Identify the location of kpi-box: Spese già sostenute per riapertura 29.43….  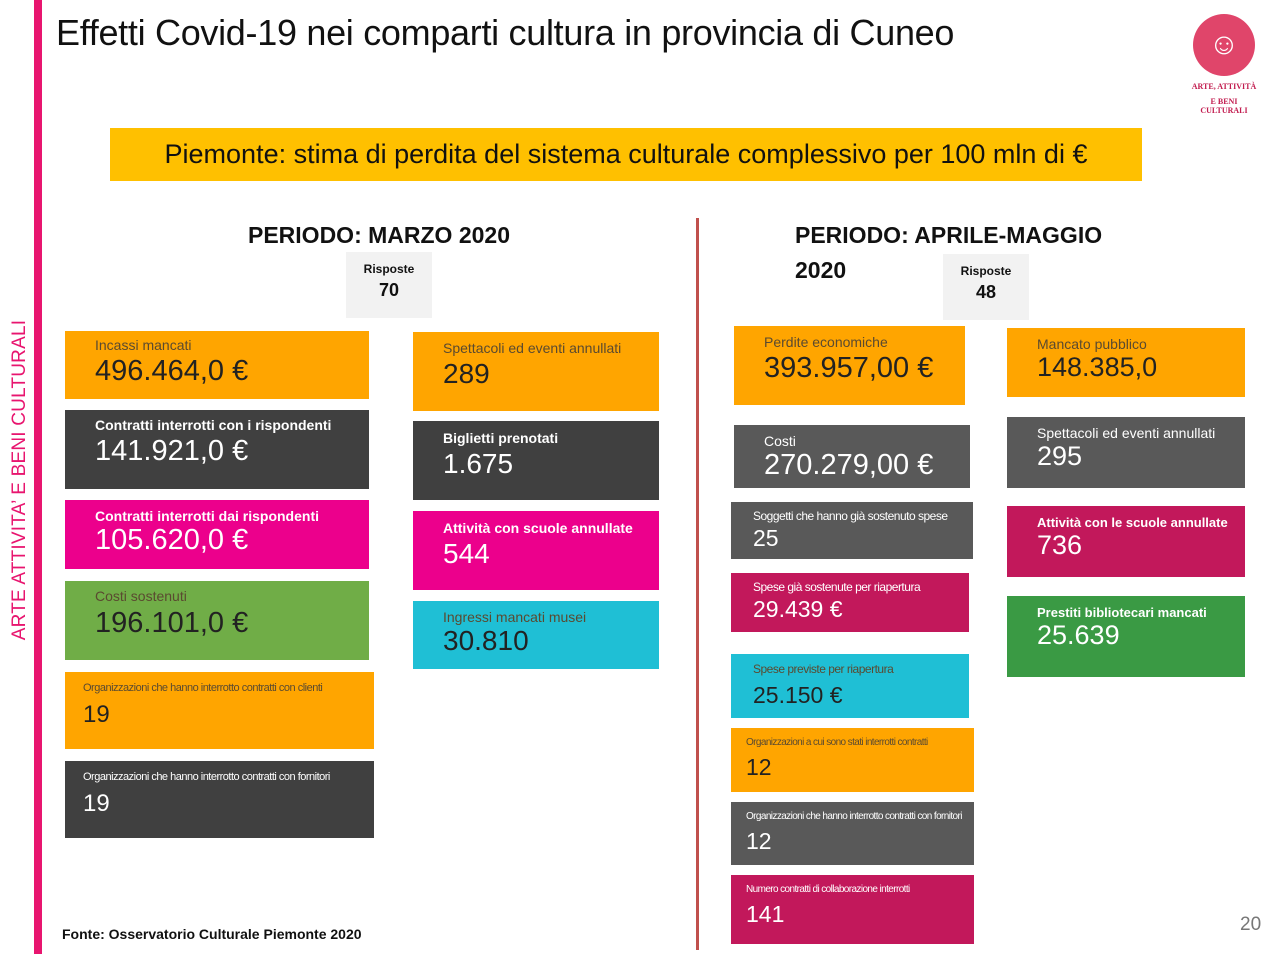
(850, 602).